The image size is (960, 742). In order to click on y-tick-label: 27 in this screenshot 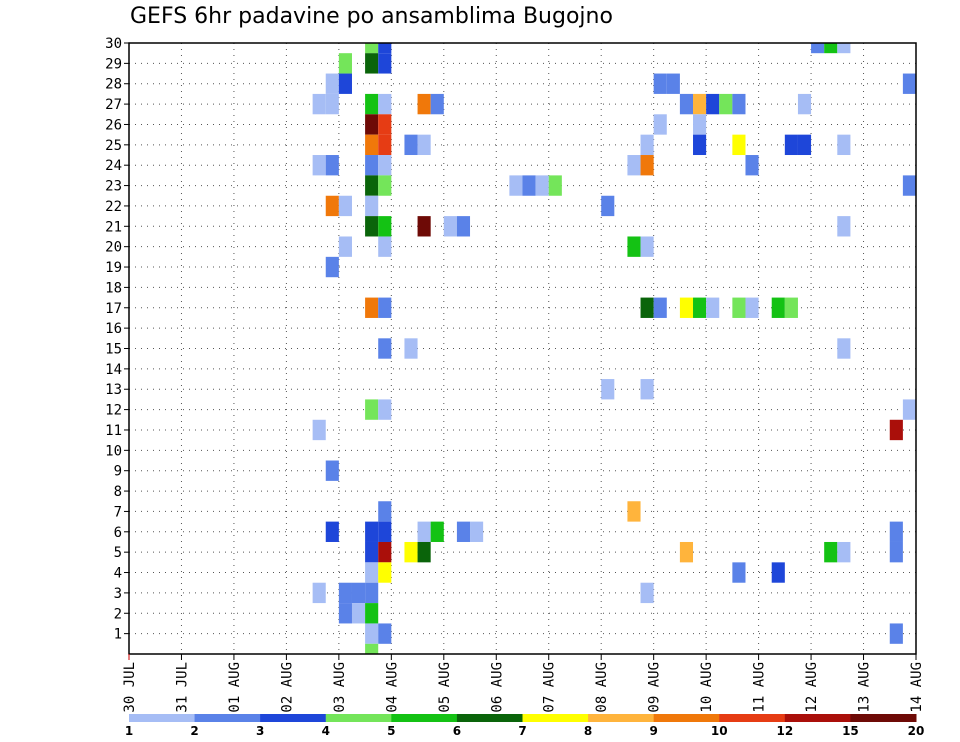, I will do `click(113, 105)`.